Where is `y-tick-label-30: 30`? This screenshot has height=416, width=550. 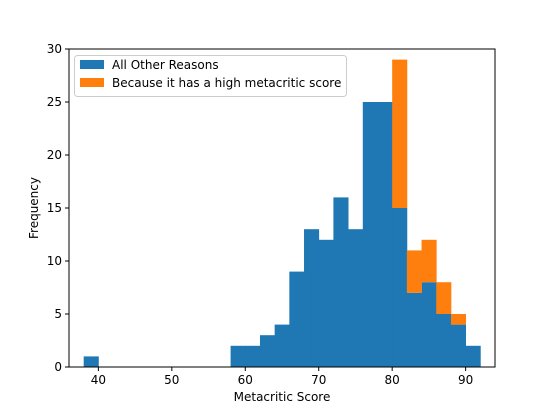
y-tick-label-30: 30 is located at coordinates (54, 49).